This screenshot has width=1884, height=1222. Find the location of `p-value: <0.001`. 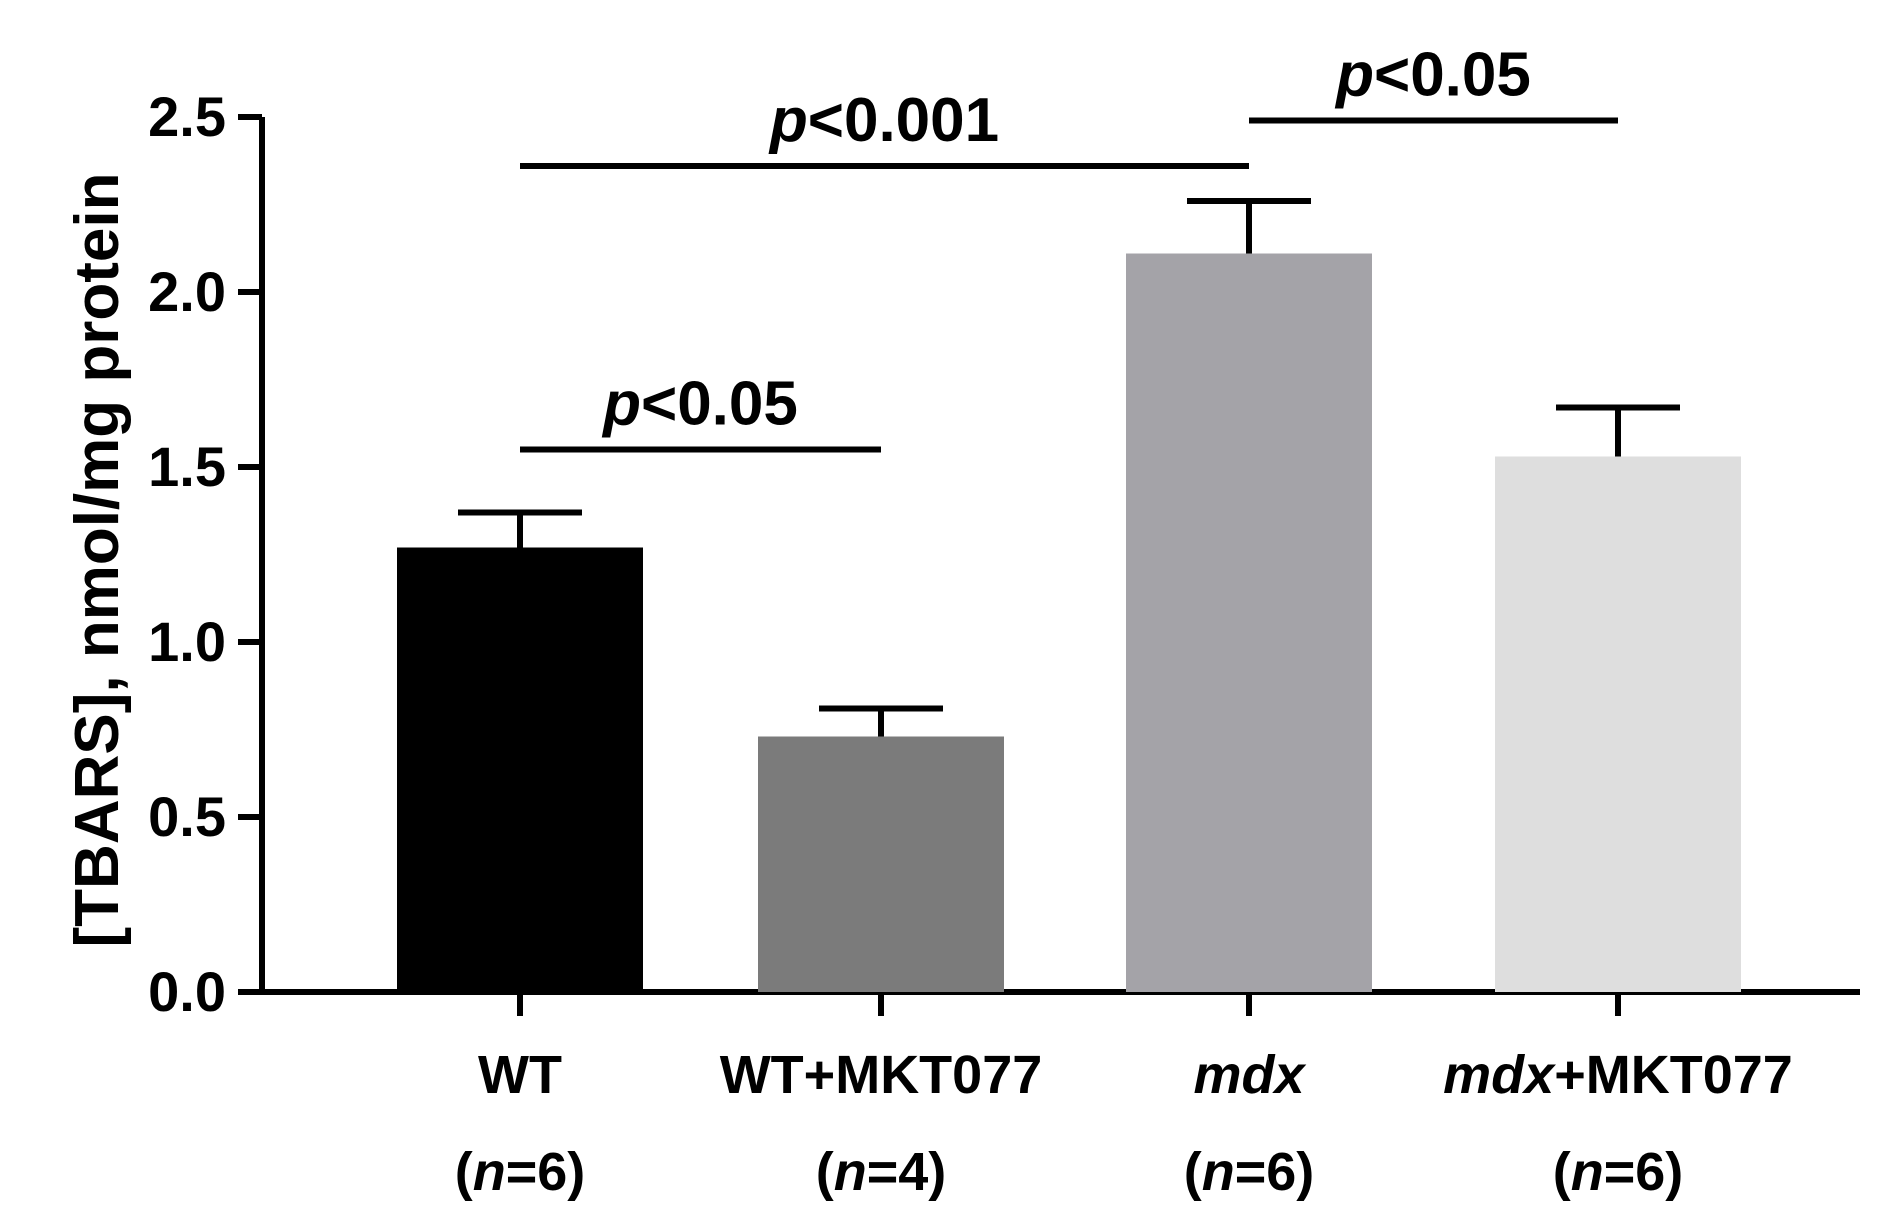

p-value: <0.001 is located at coordinates (903, 120).